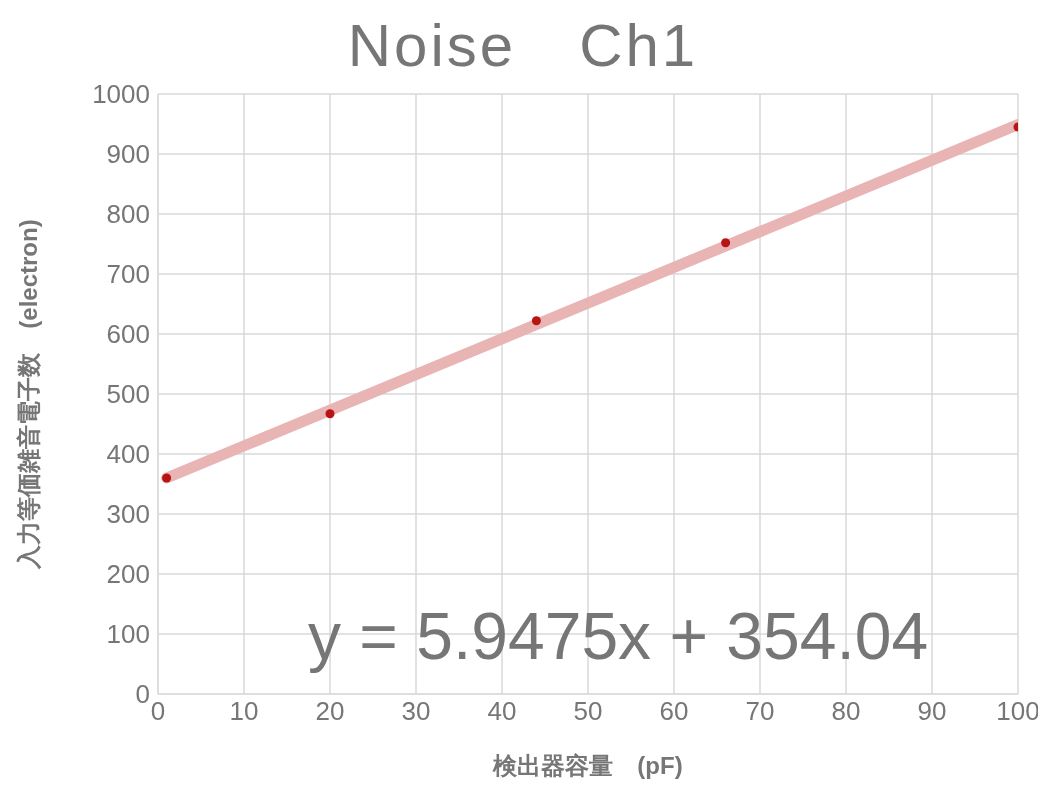  I want to click on y-tick-label: 300, so click(128, 514).